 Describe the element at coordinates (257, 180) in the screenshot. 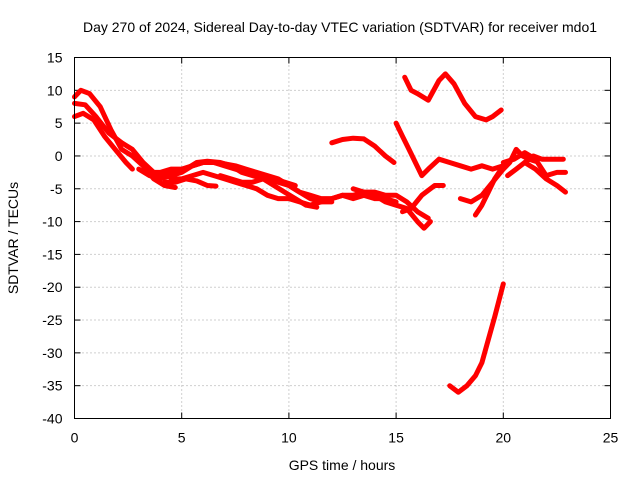

I see `series-line-sat-h` at that location.